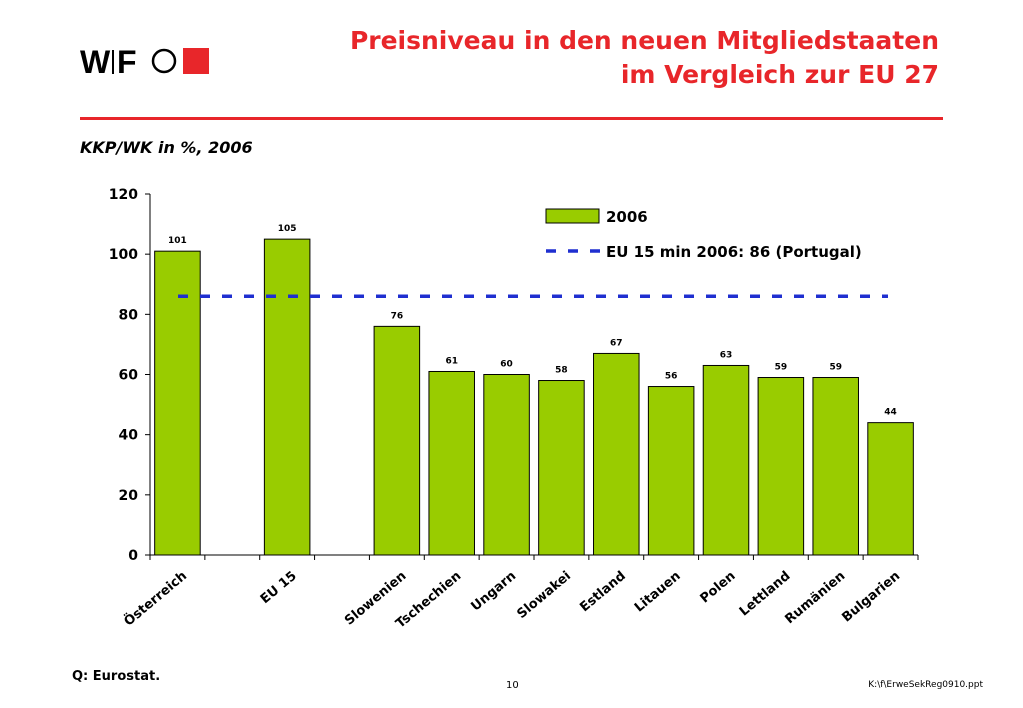 The height and width of the screenshot is (708, 1023). I want to click on bar-Ungarn, so click(506, 465).